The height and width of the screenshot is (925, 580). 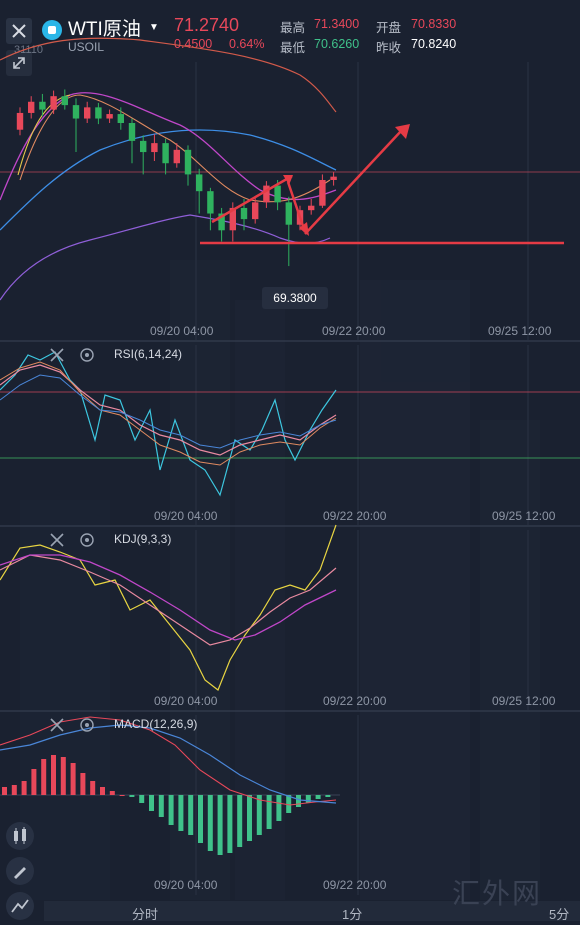 I want to click on macd-indicator-label: MACD(12,26,9), so click(x=156, y=724).